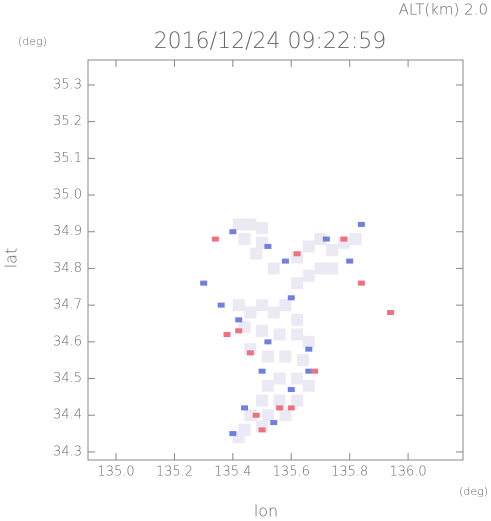 The image size is (491, 521). Describe the element at coordinates (232, 472) in the screenshot. I see `x-tick-label: 135.4` at that location.